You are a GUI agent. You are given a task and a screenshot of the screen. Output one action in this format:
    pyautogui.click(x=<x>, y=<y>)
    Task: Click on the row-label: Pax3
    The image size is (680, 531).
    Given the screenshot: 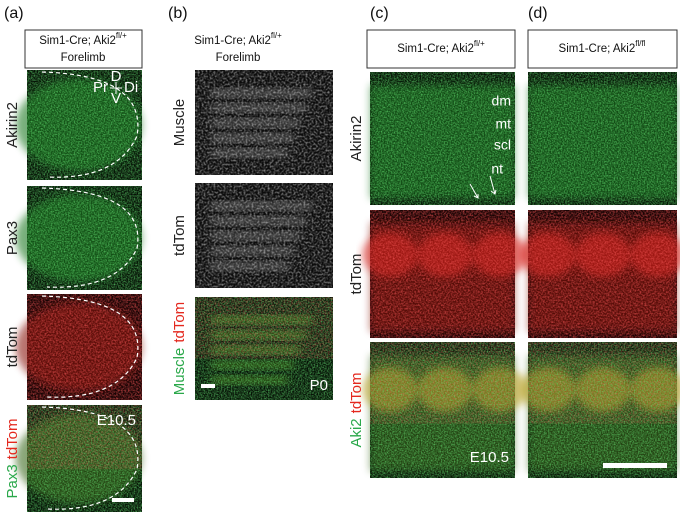 What is the action you would take?
    pyautogui.click(x=12, y=238)
    